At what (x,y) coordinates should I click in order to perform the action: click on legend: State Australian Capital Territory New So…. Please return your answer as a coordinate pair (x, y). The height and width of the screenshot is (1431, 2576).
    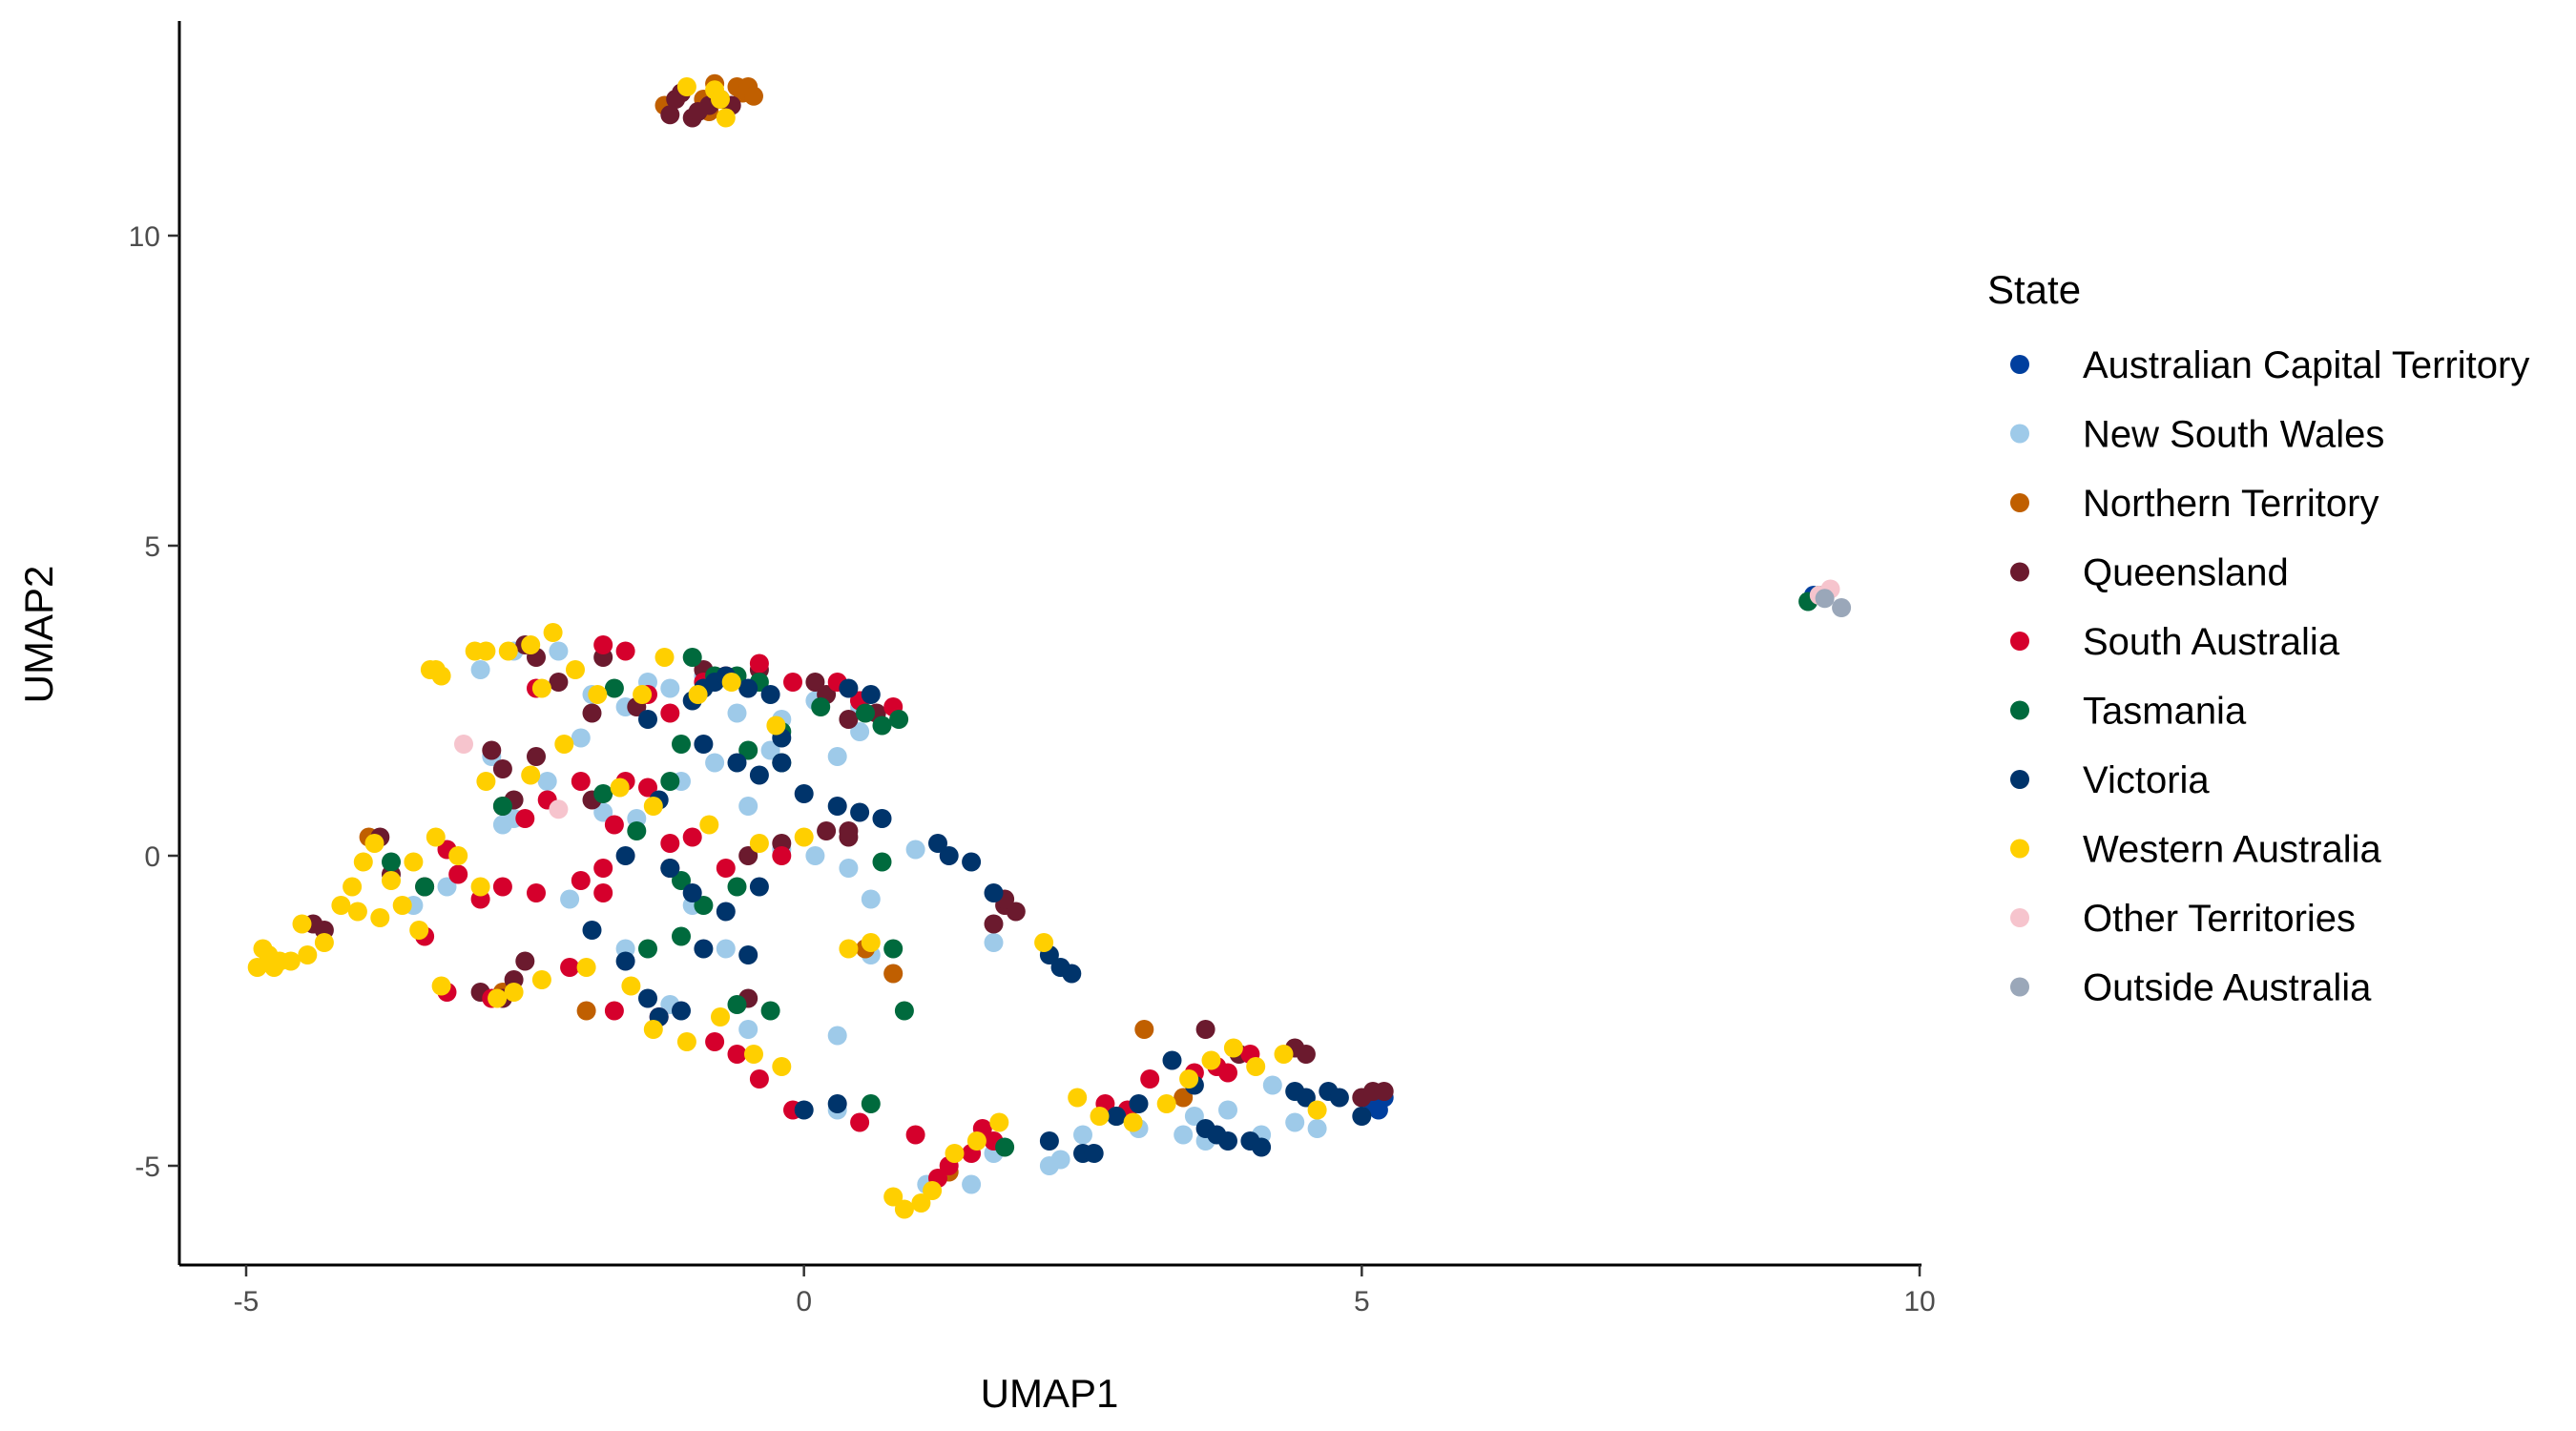
    Looking at the image, I should click on (2258, 638).